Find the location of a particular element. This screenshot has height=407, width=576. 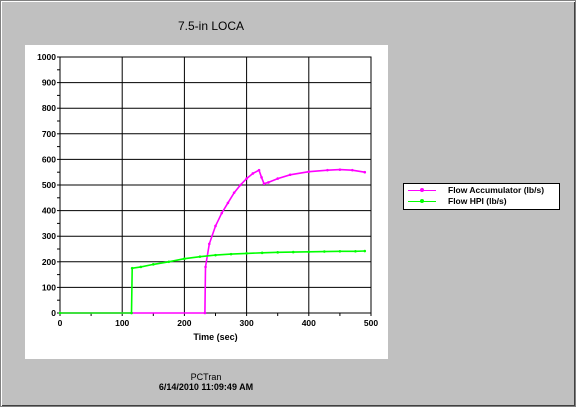

x-tick-label: 300 is located at coordinates (247, 323).